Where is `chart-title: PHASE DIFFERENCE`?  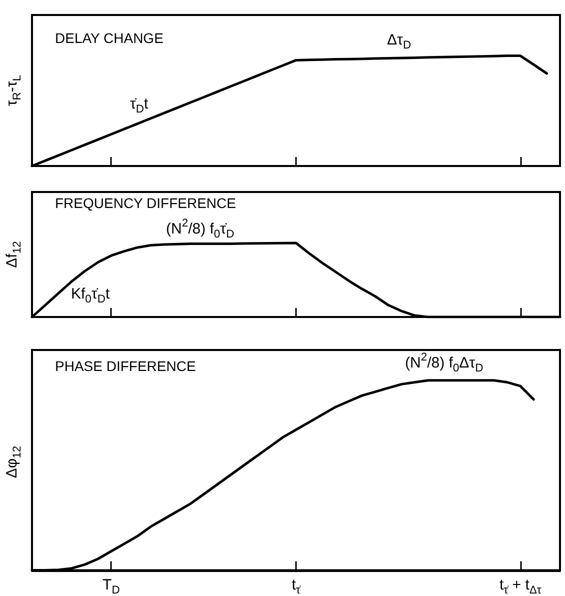 chart-title: PHASE DIFFERENCE is located at coordinates (125, 366).